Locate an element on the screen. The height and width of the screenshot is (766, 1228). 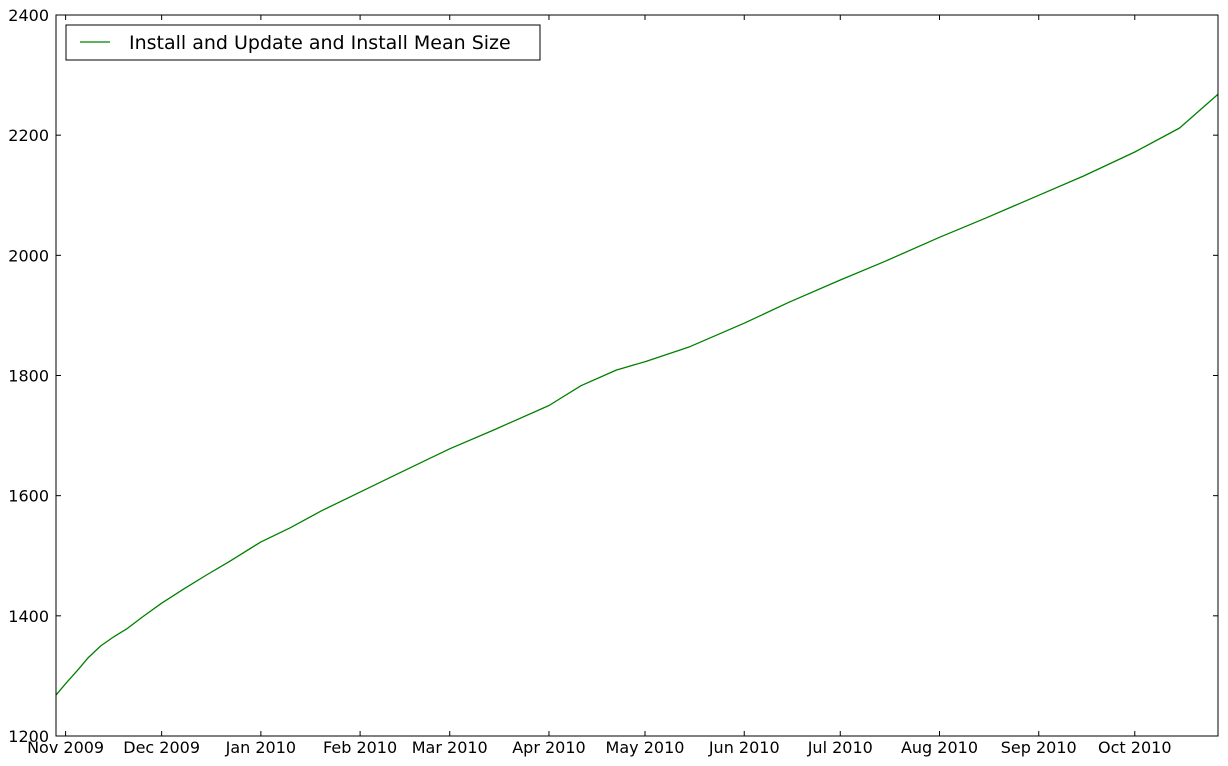
x-tick-label: Apr 2010 is located at coordinates (548, 747).